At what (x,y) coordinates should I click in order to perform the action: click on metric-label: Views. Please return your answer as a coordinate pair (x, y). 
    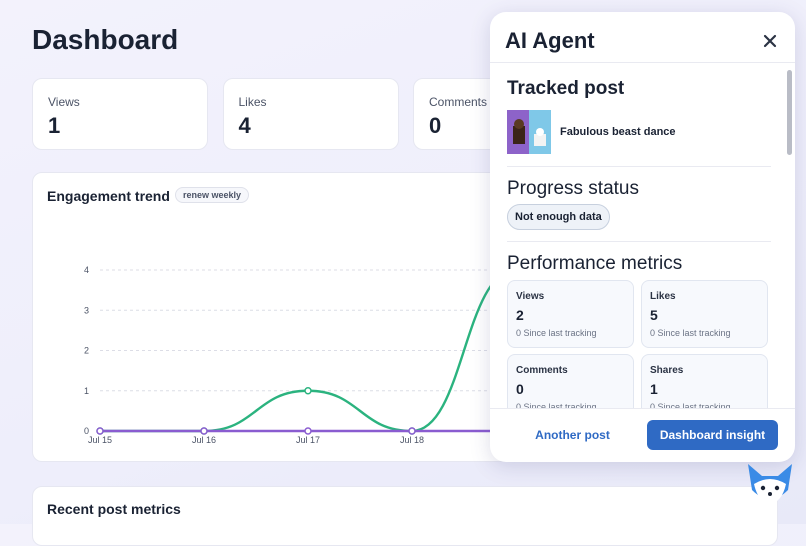
    Looking at the image, I should click on (530, 296).